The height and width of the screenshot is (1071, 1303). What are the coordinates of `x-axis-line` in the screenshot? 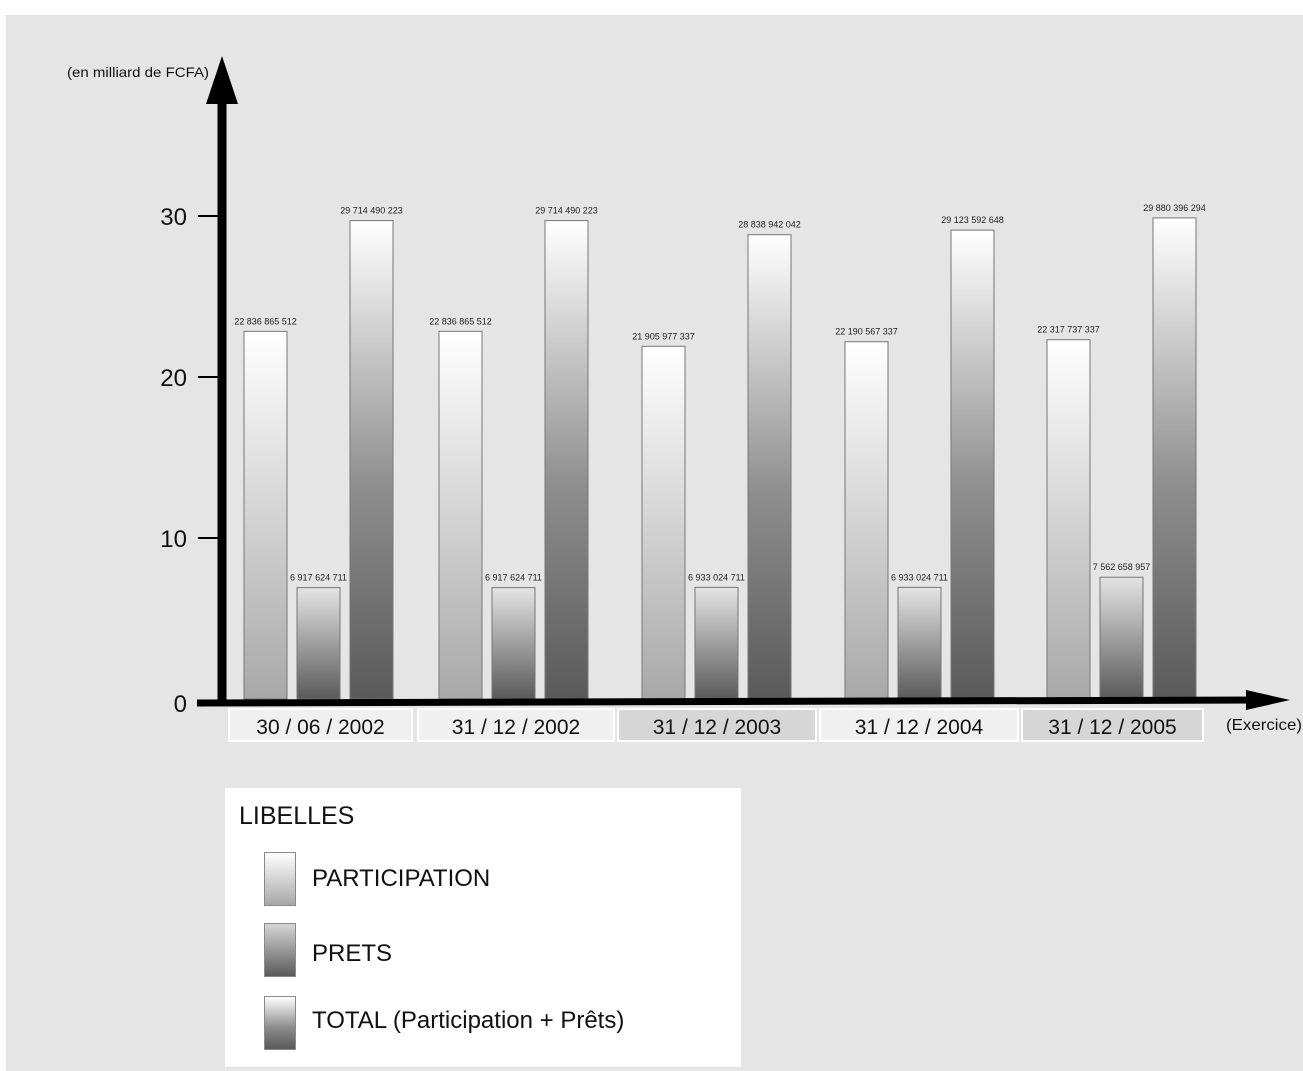 It's located at (728, 701).